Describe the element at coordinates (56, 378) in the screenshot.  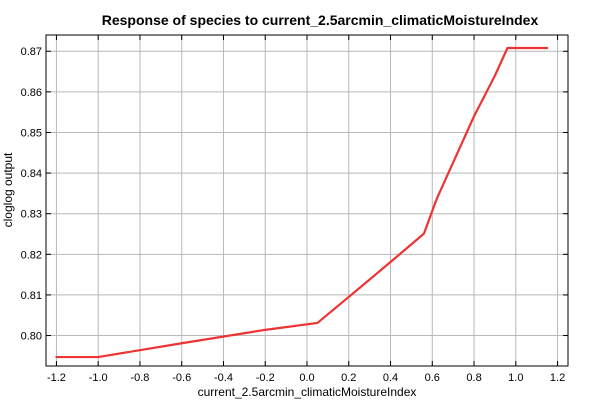
I see `x-tick-label: -1.2` at that location.